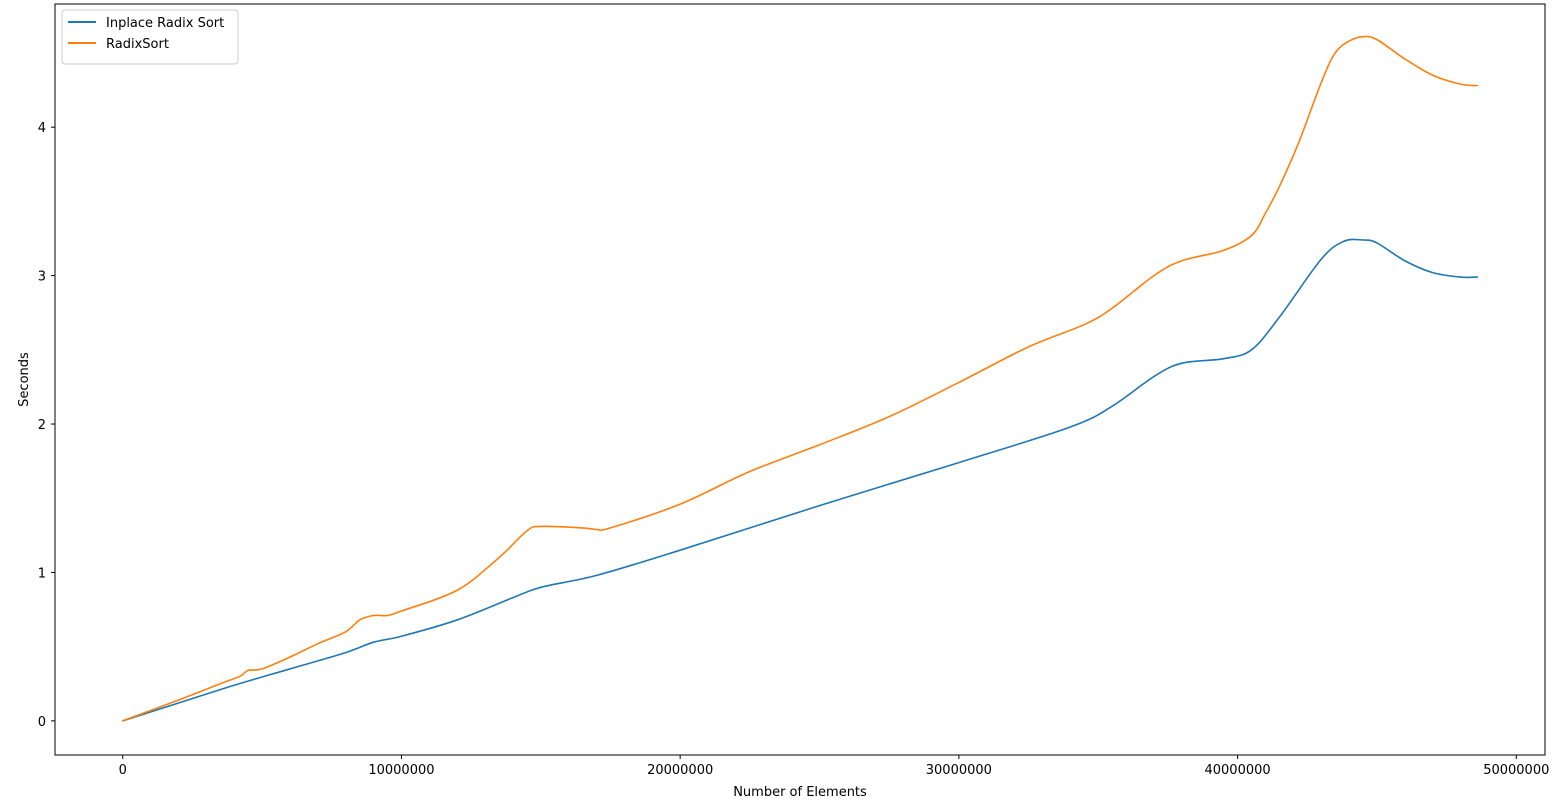 This screenshot has height=802, width=1554. What do you see at coordinates (137, 44) in the screenshot?
I see `legend-label: RadixSort` at bounding box center [137, 44].